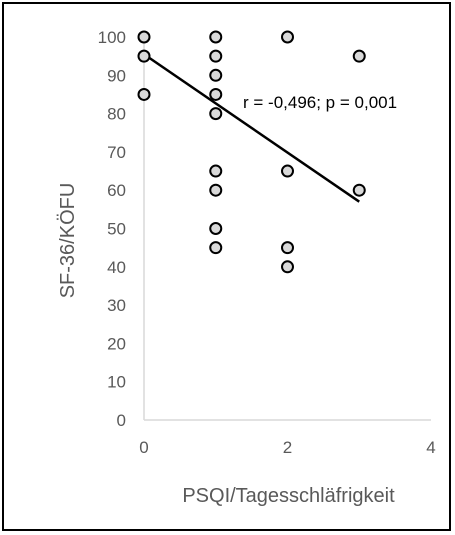 This screenshot has width=455, height=535. What do you see at coordinates (116, 152) in the screenshot?
I see `y-tick-label: 70` at bounding box center [116, 152].